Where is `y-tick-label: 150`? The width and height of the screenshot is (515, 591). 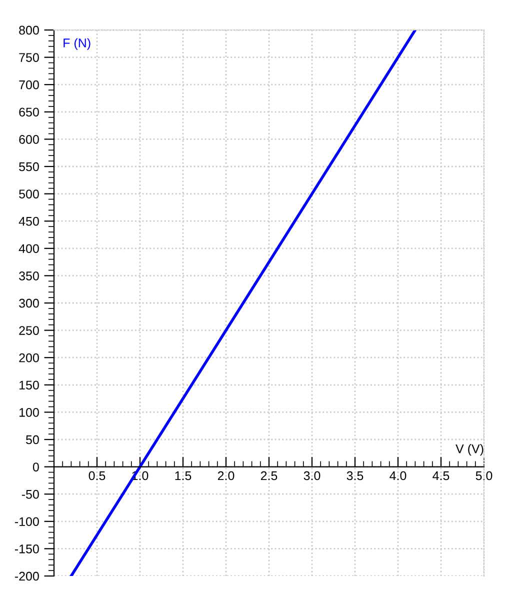
y-tick-label: 150 is located at coordinates (29, 385).